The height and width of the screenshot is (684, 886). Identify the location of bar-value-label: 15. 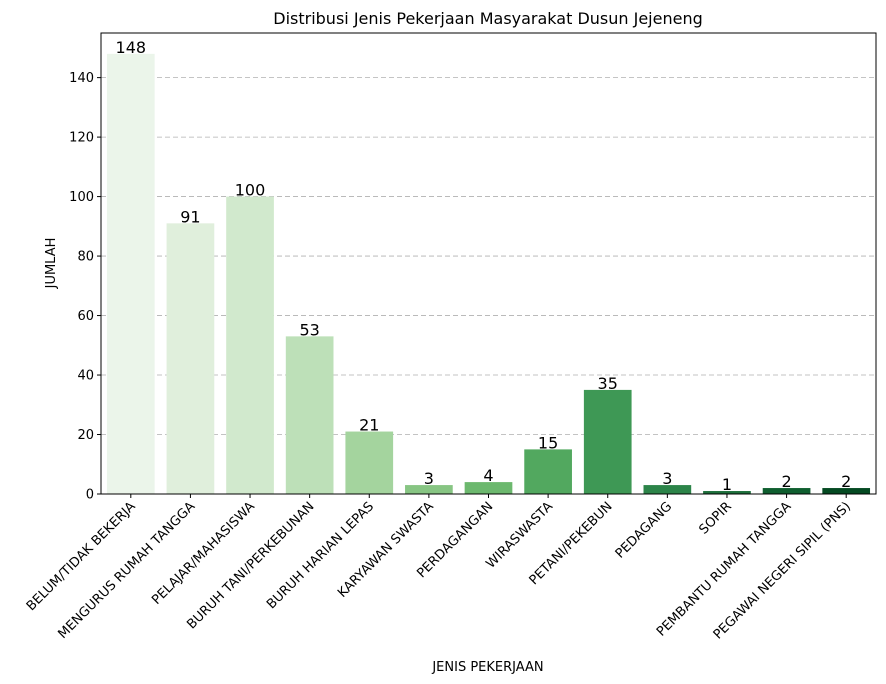
(548, 442).